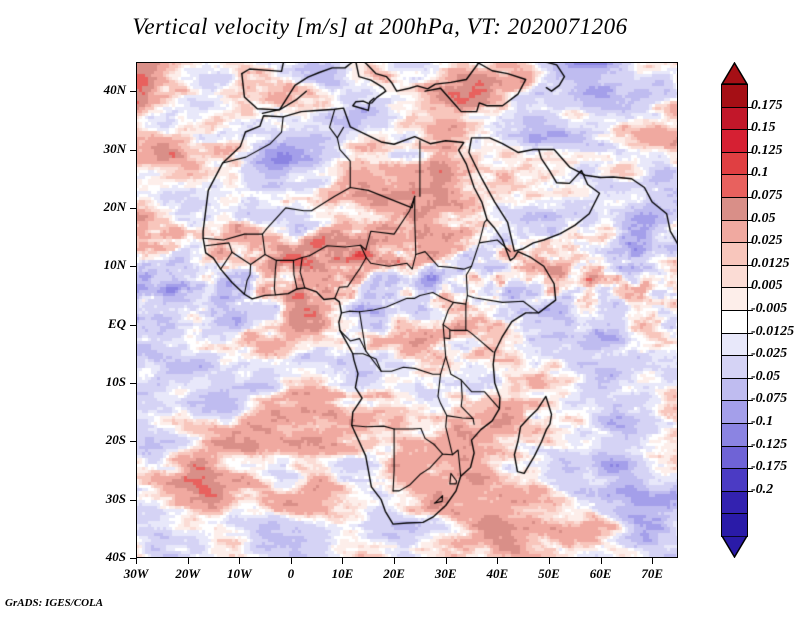 This screenshot has width=800, height=618. What do you see at coordinates (769, 354) in the screenshot?
I see `colorbar-label: -0.025` at bounding box center [769, 354].